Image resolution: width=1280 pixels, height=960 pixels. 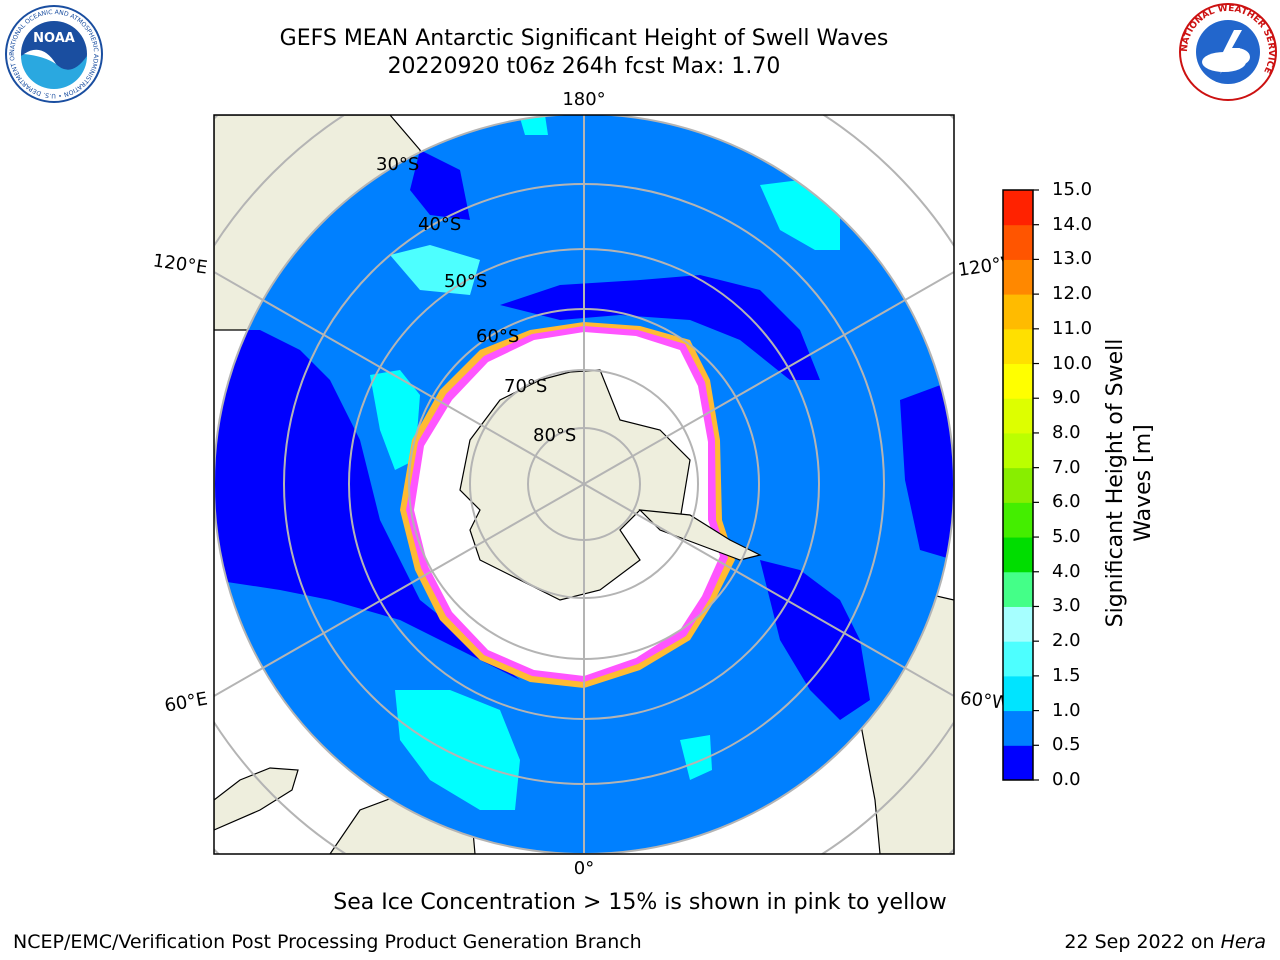 I want to click on swell-region-north, so click(x=534, y=125).